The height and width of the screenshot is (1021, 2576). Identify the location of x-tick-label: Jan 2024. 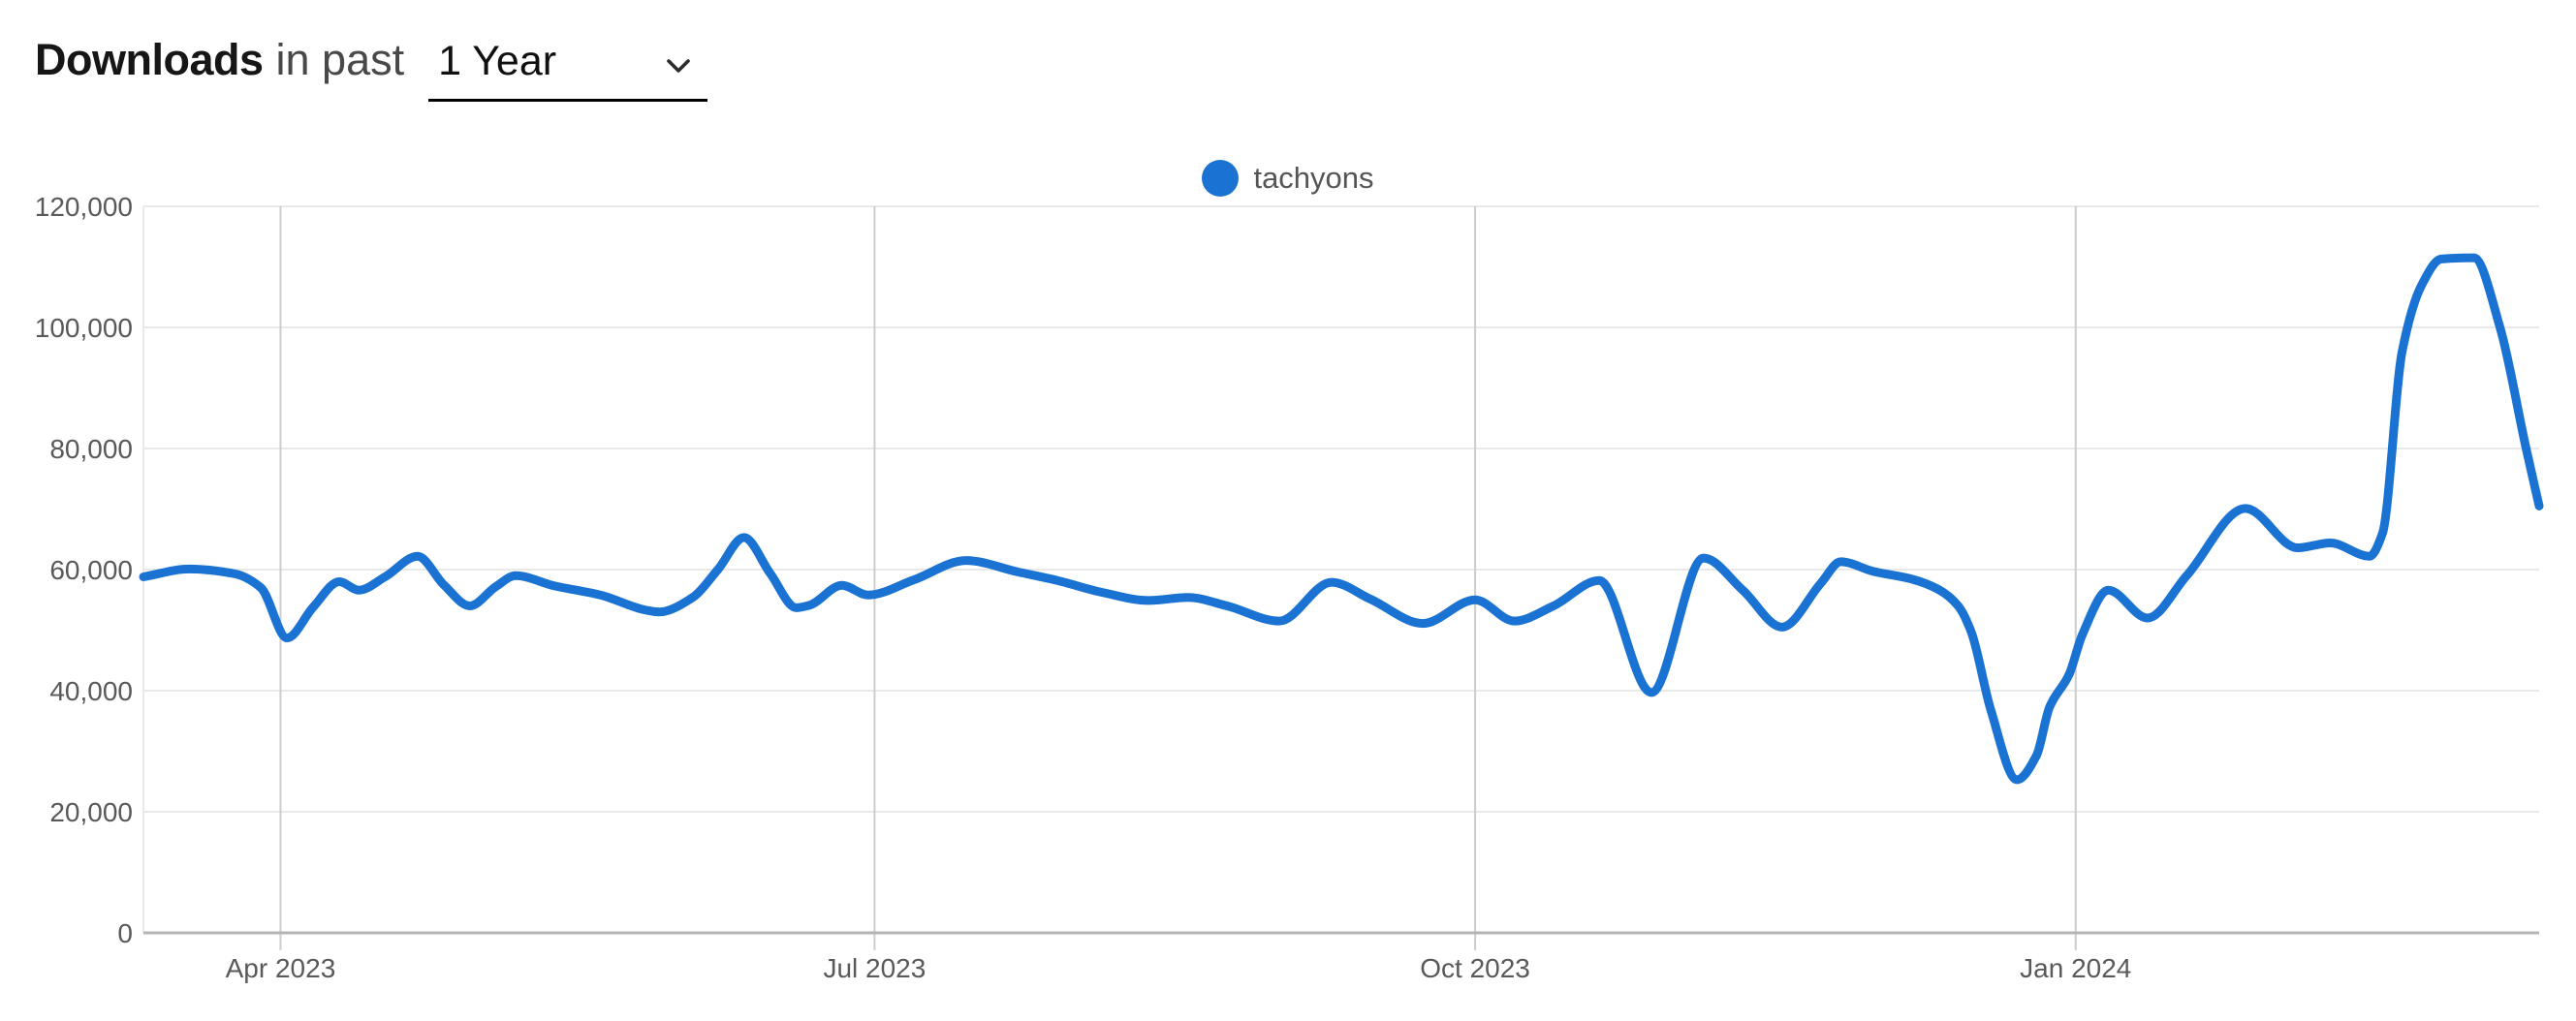
(2075, 968).